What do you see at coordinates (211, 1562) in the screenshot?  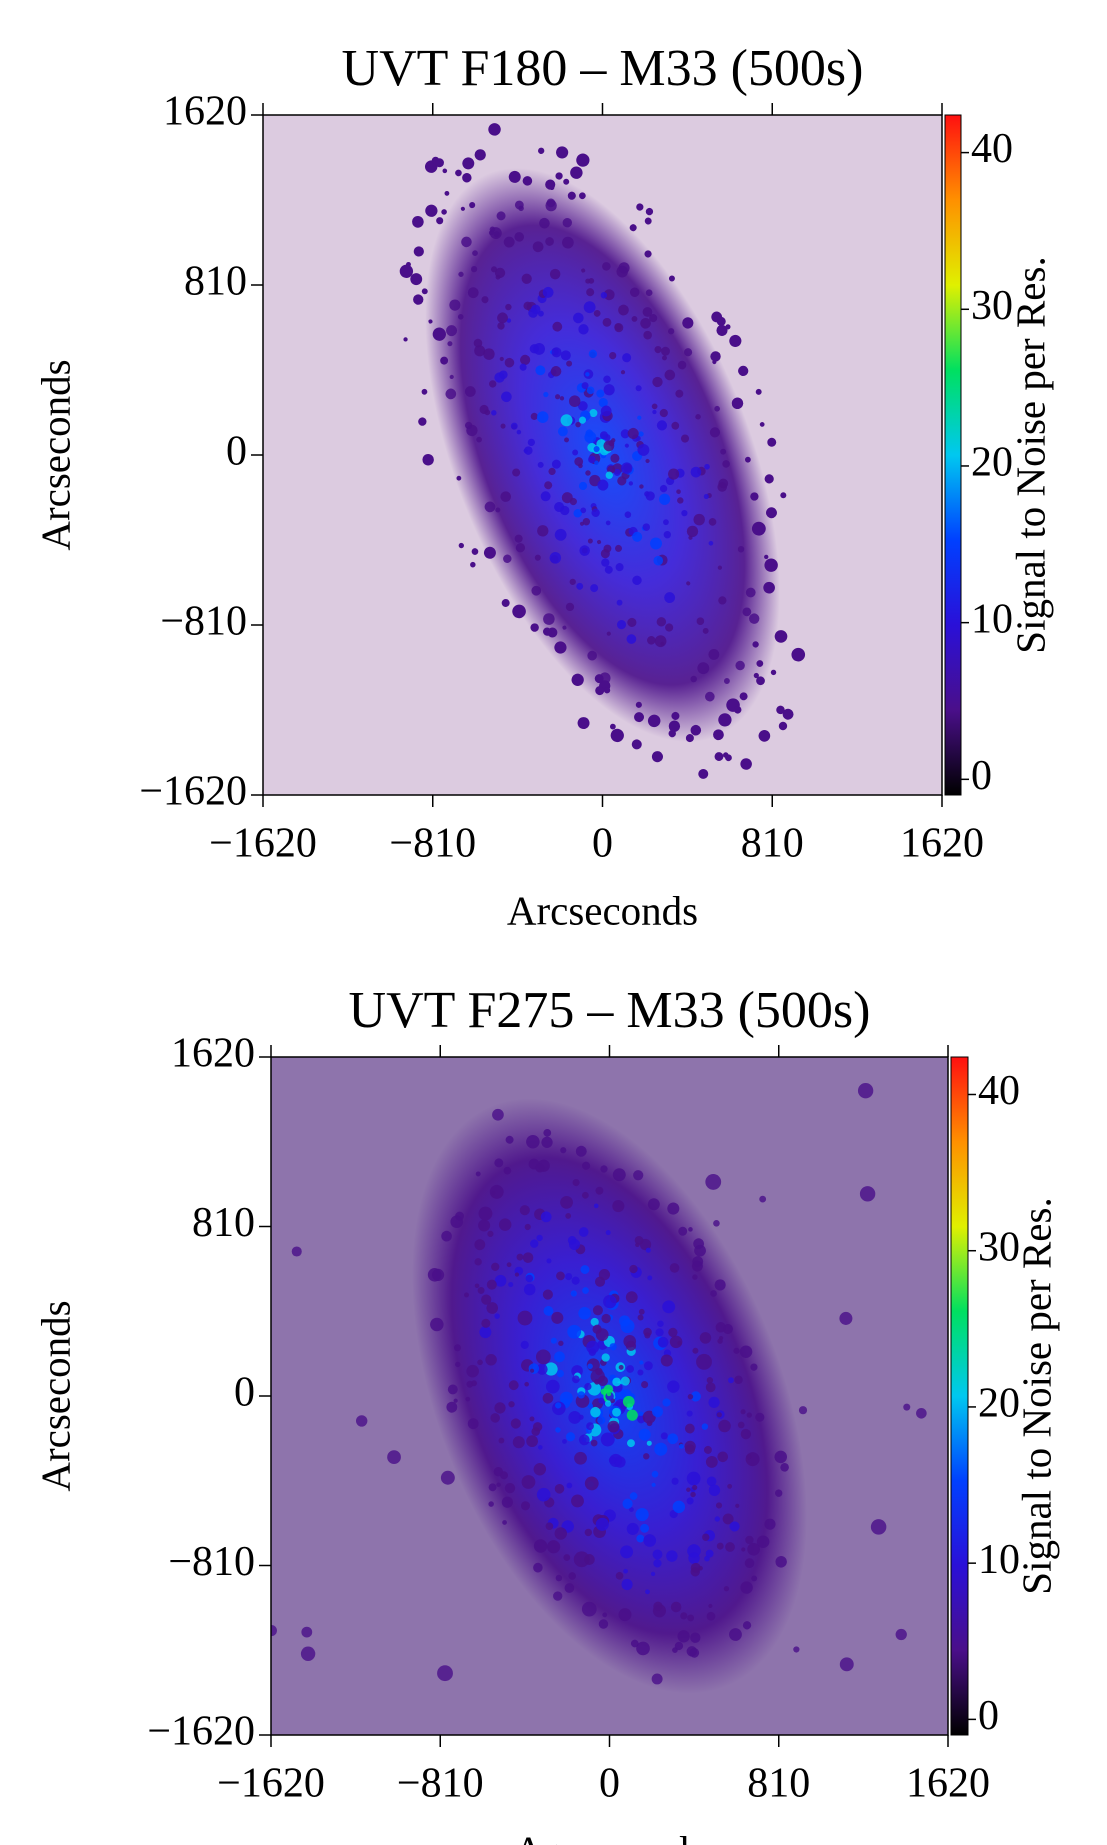 I see `y-tick-label: −810` at bounding box center [211, 1562].